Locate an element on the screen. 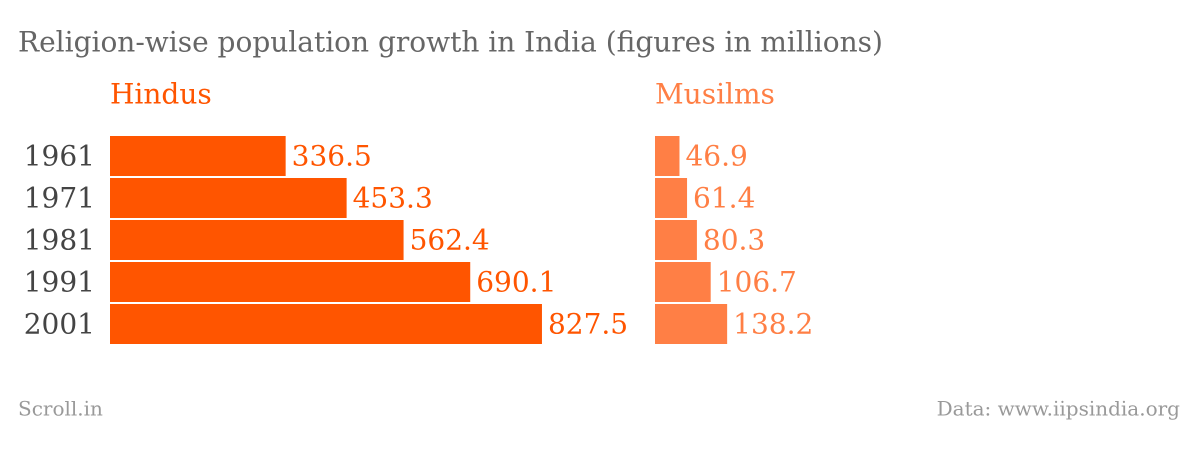  credit: Data: www.iipsindia.org is located at coordinates (1059, 409).